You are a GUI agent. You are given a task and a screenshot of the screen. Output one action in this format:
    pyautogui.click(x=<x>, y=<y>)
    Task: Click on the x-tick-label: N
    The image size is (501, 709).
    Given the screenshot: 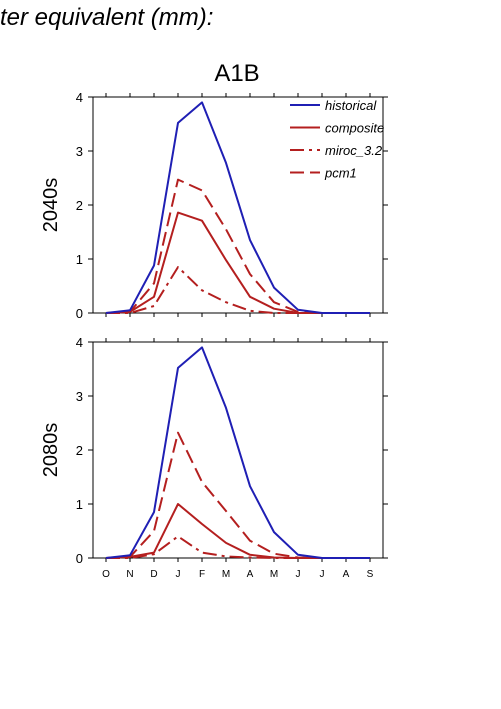 What is the action you would take?
    pyautogui.click(x=129, y=574)
    